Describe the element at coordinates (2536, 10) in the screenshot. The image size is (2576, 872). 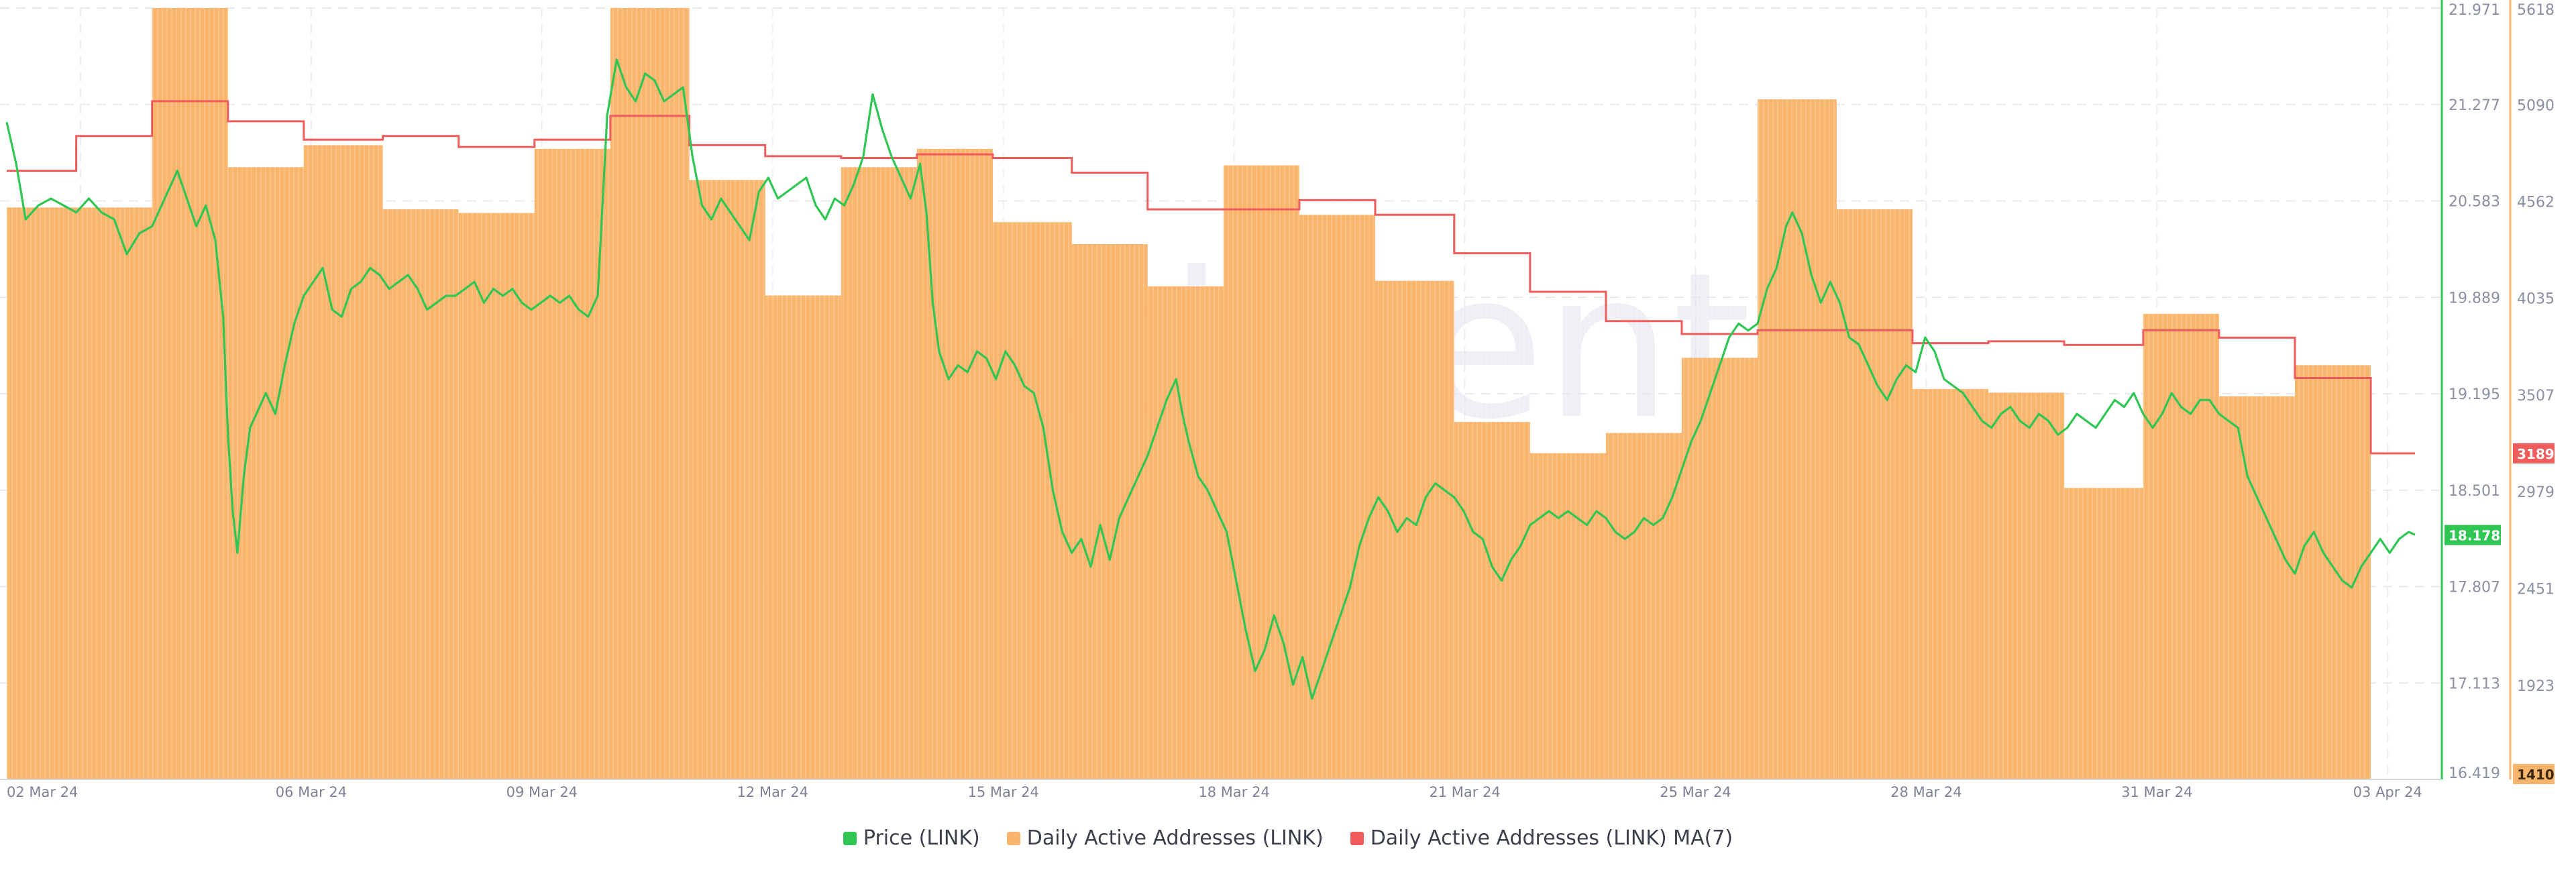
I see `address-tick-label: 5618` at that location.